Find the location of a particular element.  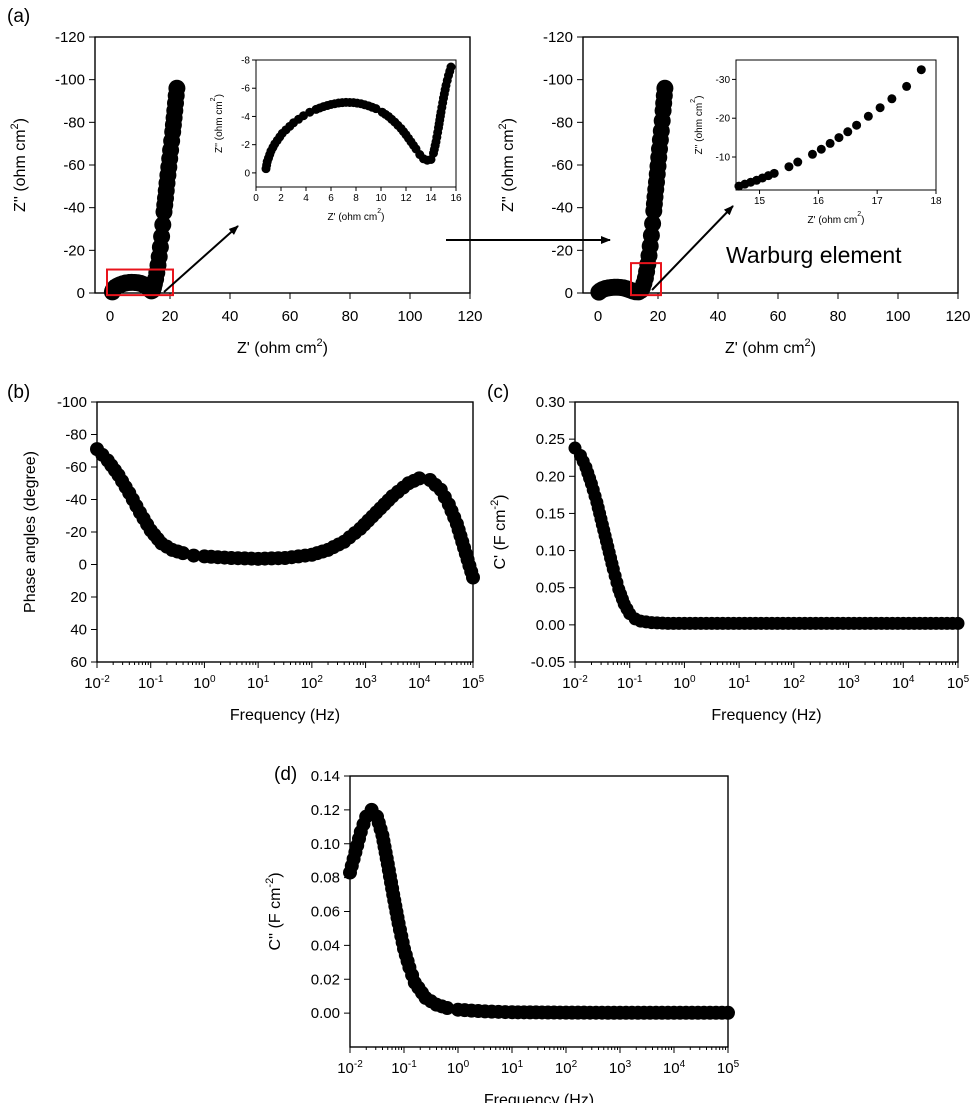

y-tick-label: -80 is located at coordinates (76, 435).